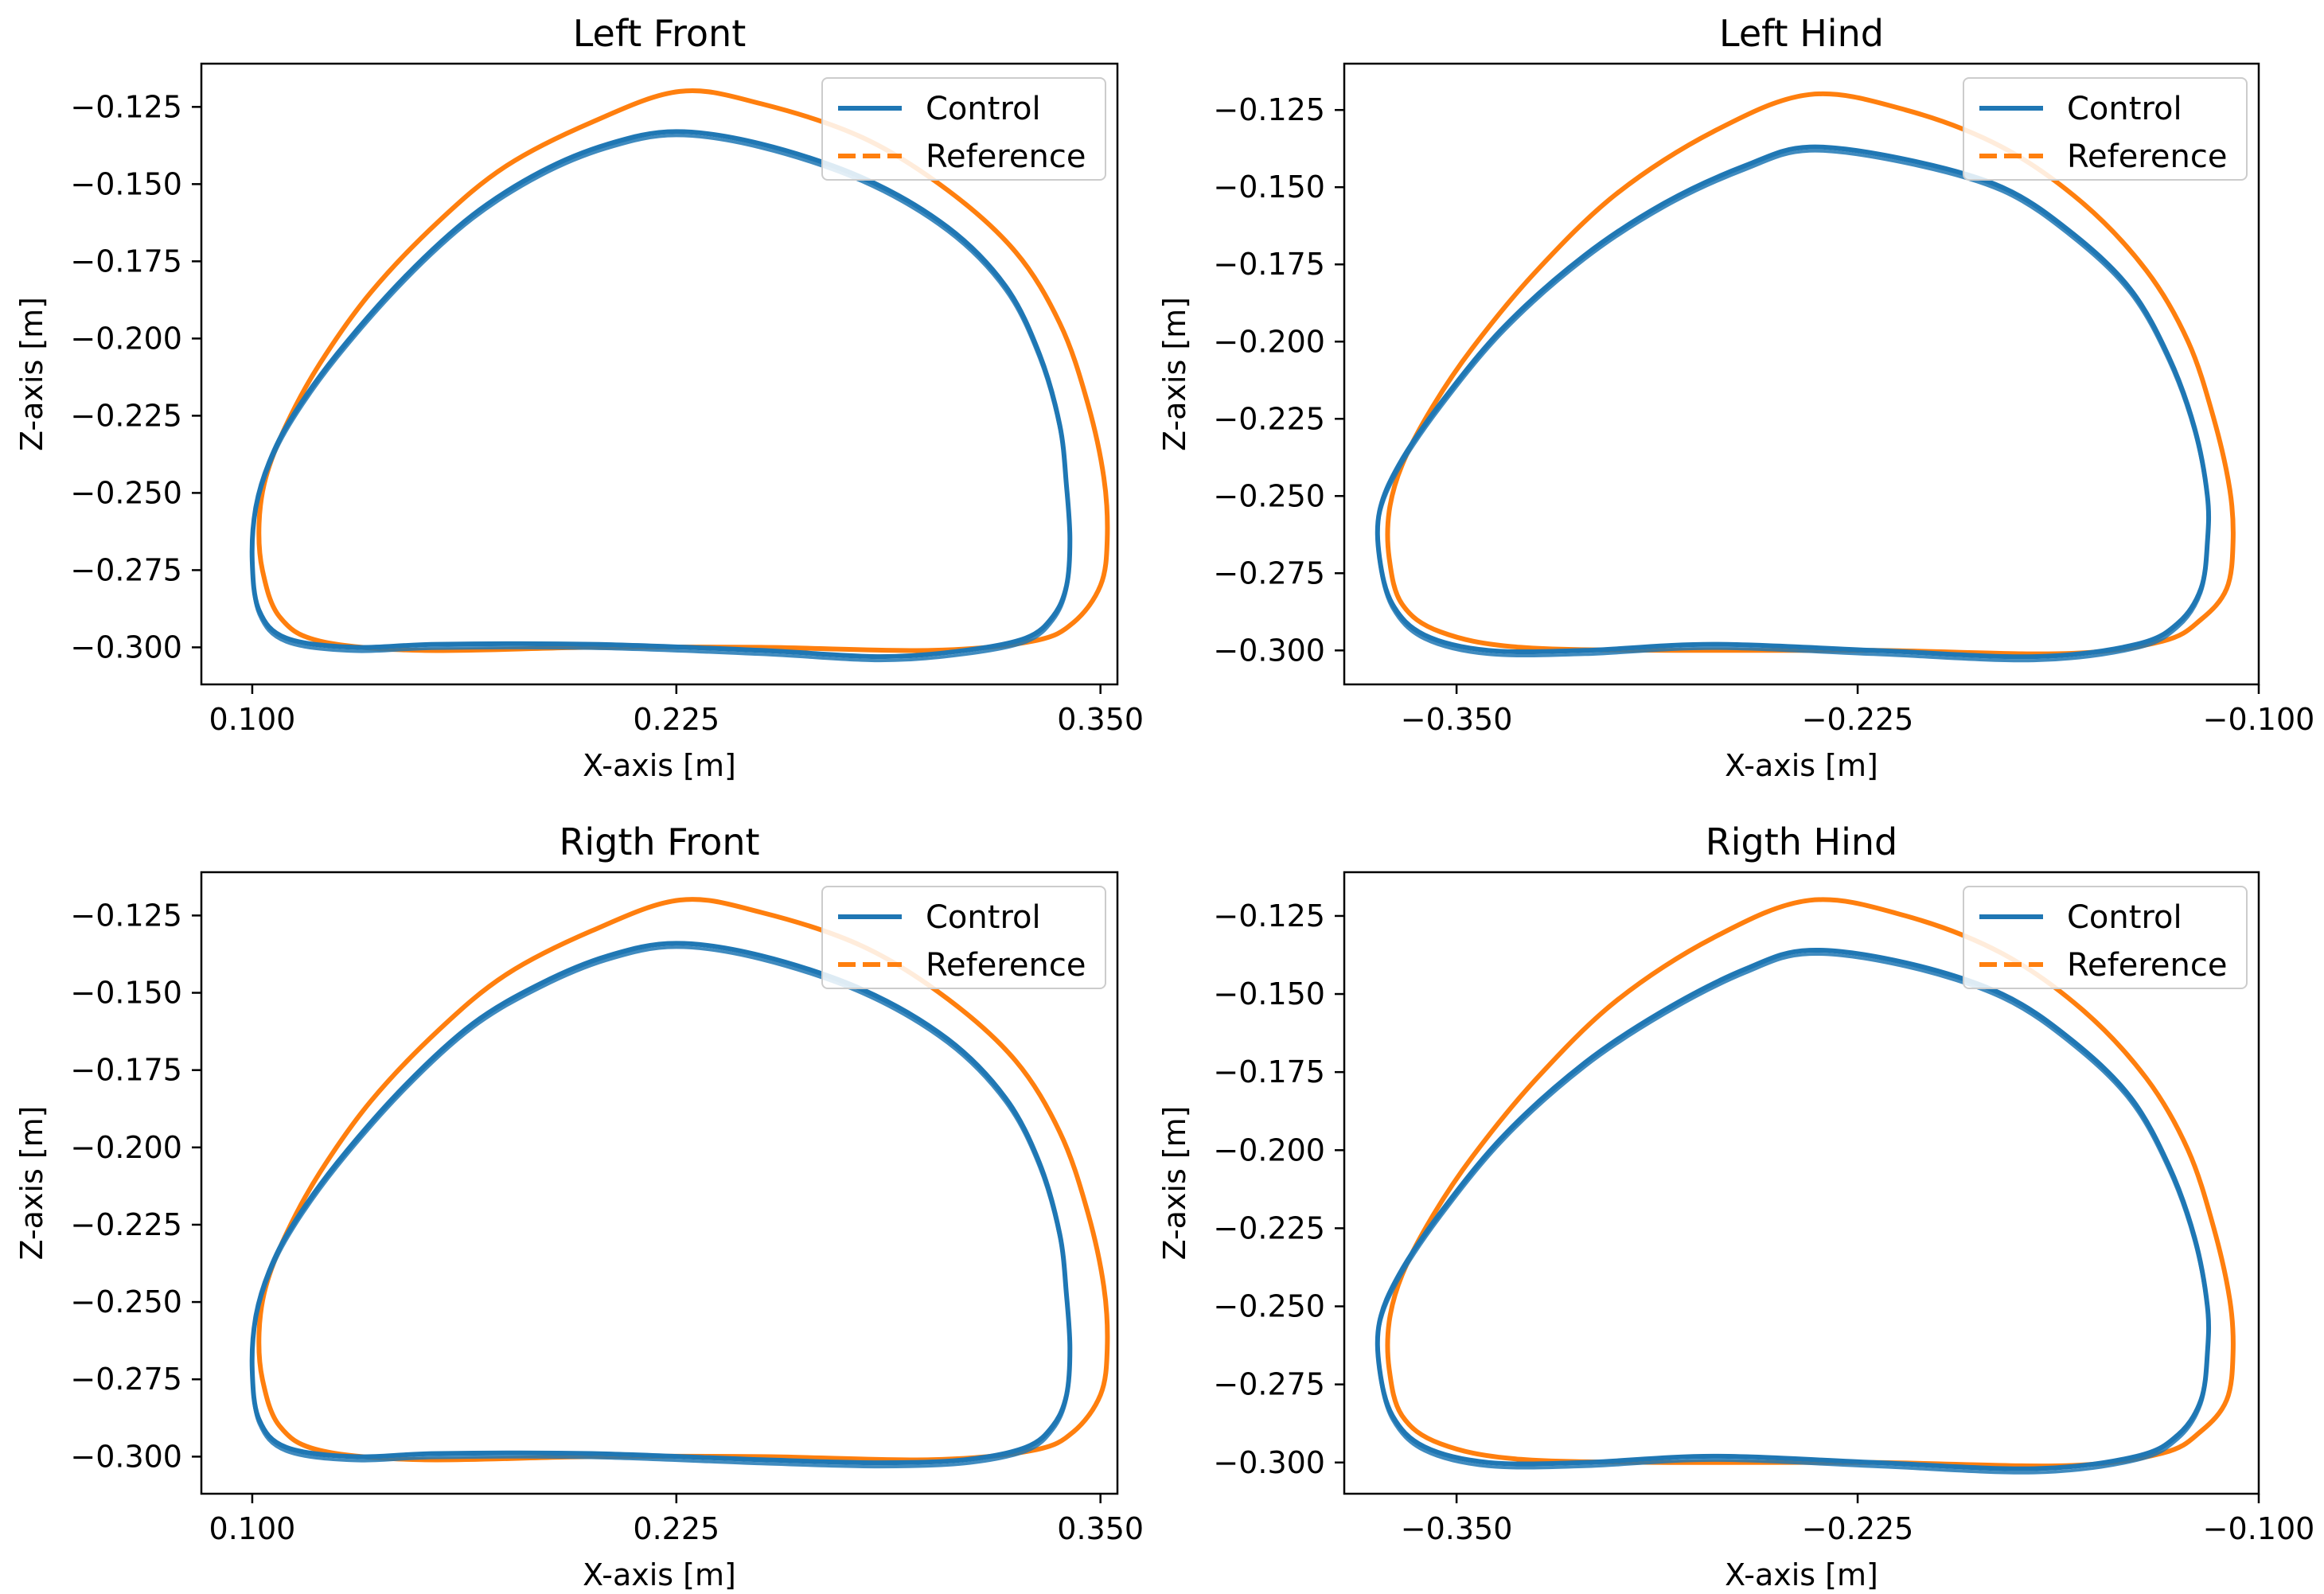  Describe the element at coordinates (659, 841) in the screenshot. I see `chart-title: Rigth Front` at that location.